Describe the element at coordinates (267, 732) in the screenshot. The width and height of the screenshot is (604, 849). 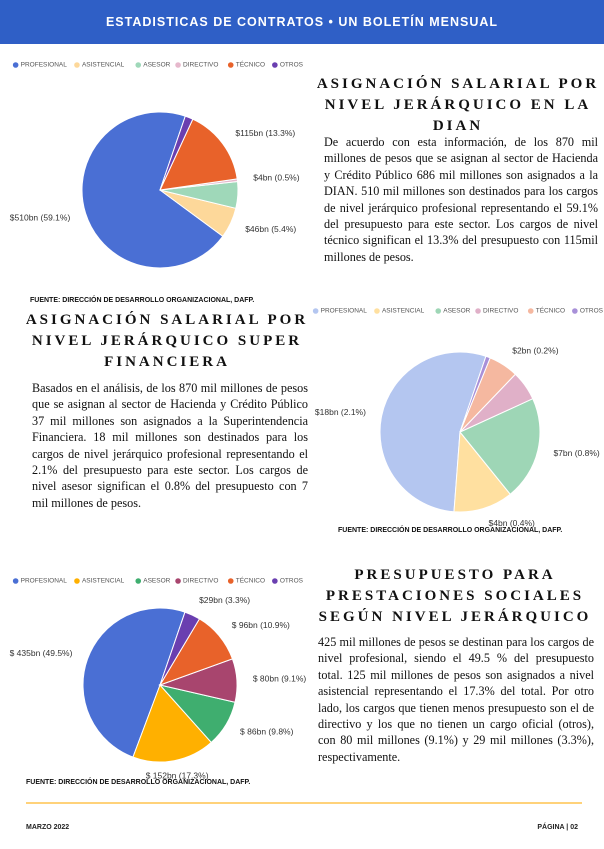
I see `slice-label: $ 86bn (9.8%)` at that location.